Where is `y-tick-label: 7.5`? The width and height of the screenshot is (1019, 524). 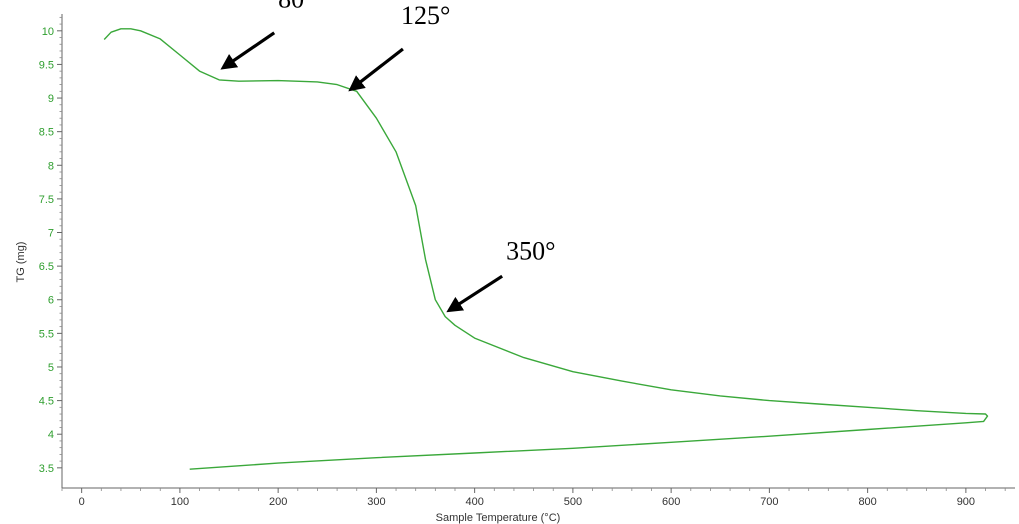 y-tick-label: 7.5 is located at coordinates (46, 200).